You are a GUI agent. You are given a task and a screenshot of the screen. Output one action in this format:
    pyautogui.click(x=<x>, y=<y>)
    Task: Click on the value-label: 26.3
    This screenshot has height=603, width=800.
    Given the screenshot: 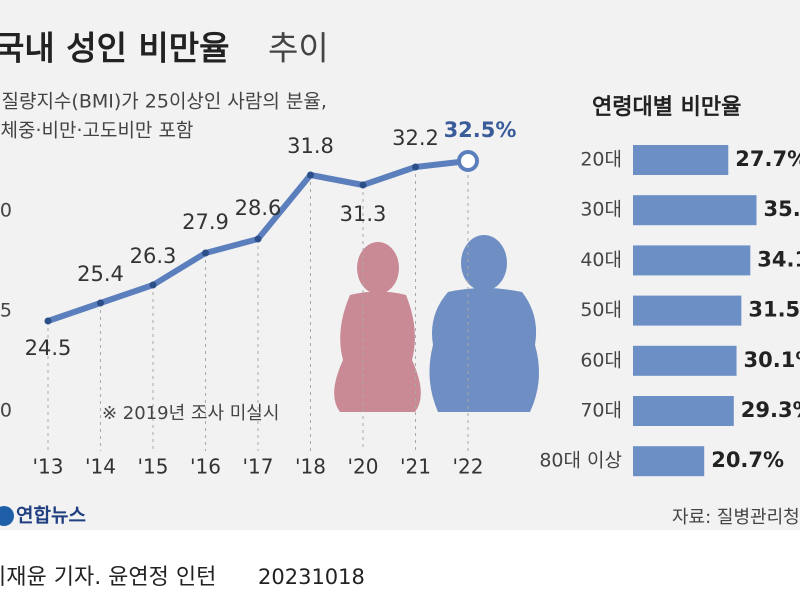 What is the action you would take?
    pyautogui.click(x=153, y=256)
    